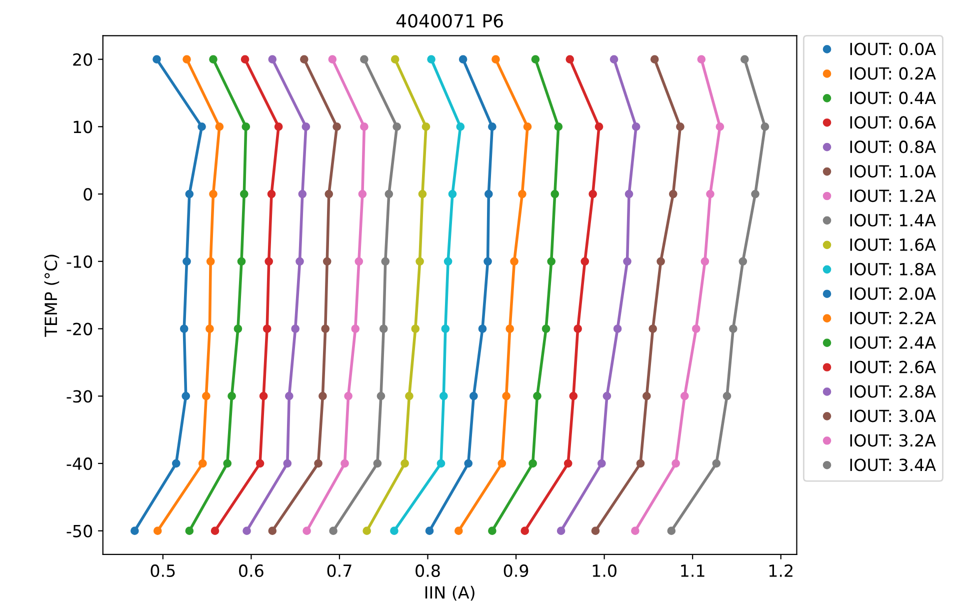  I want to click on legend-label: IOUT: 0.0A, so click(893, 49).